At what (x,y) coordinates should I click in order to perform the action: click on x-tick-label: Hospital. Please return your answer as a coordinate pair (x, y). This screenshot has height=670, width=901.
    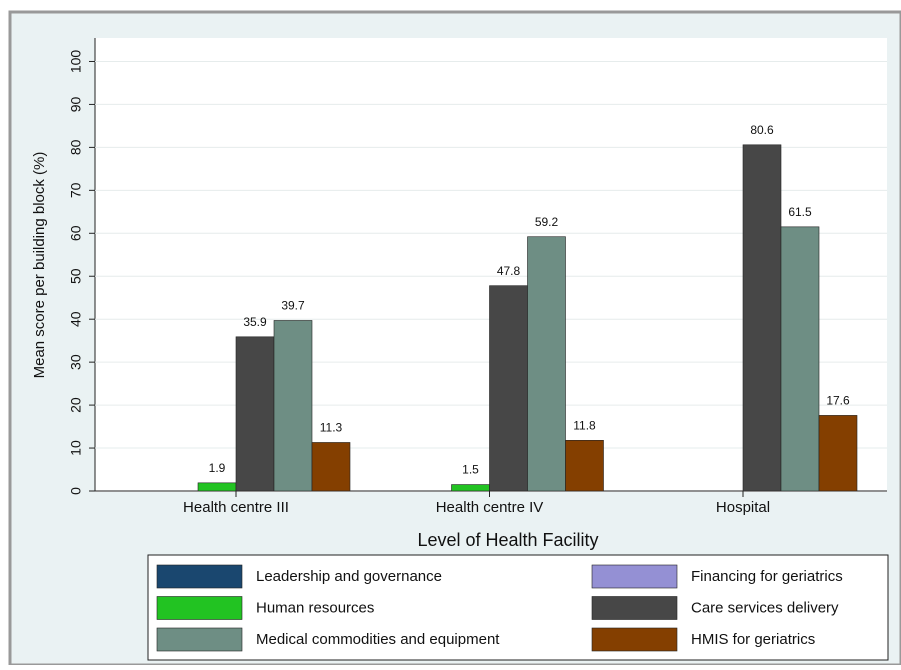
    Looking at the image, I should click on (743, 507).